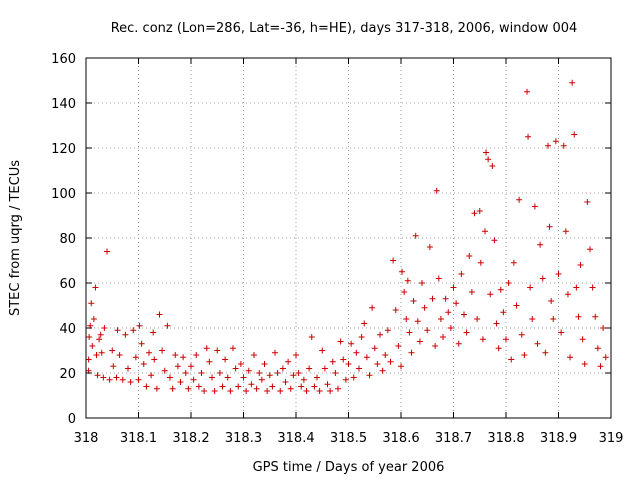  What do you see at coordinates (349, 467) in the screenshot?
I see `x-axis-title: GPS time / Days of year 2006` at bounding box center [349, 467].